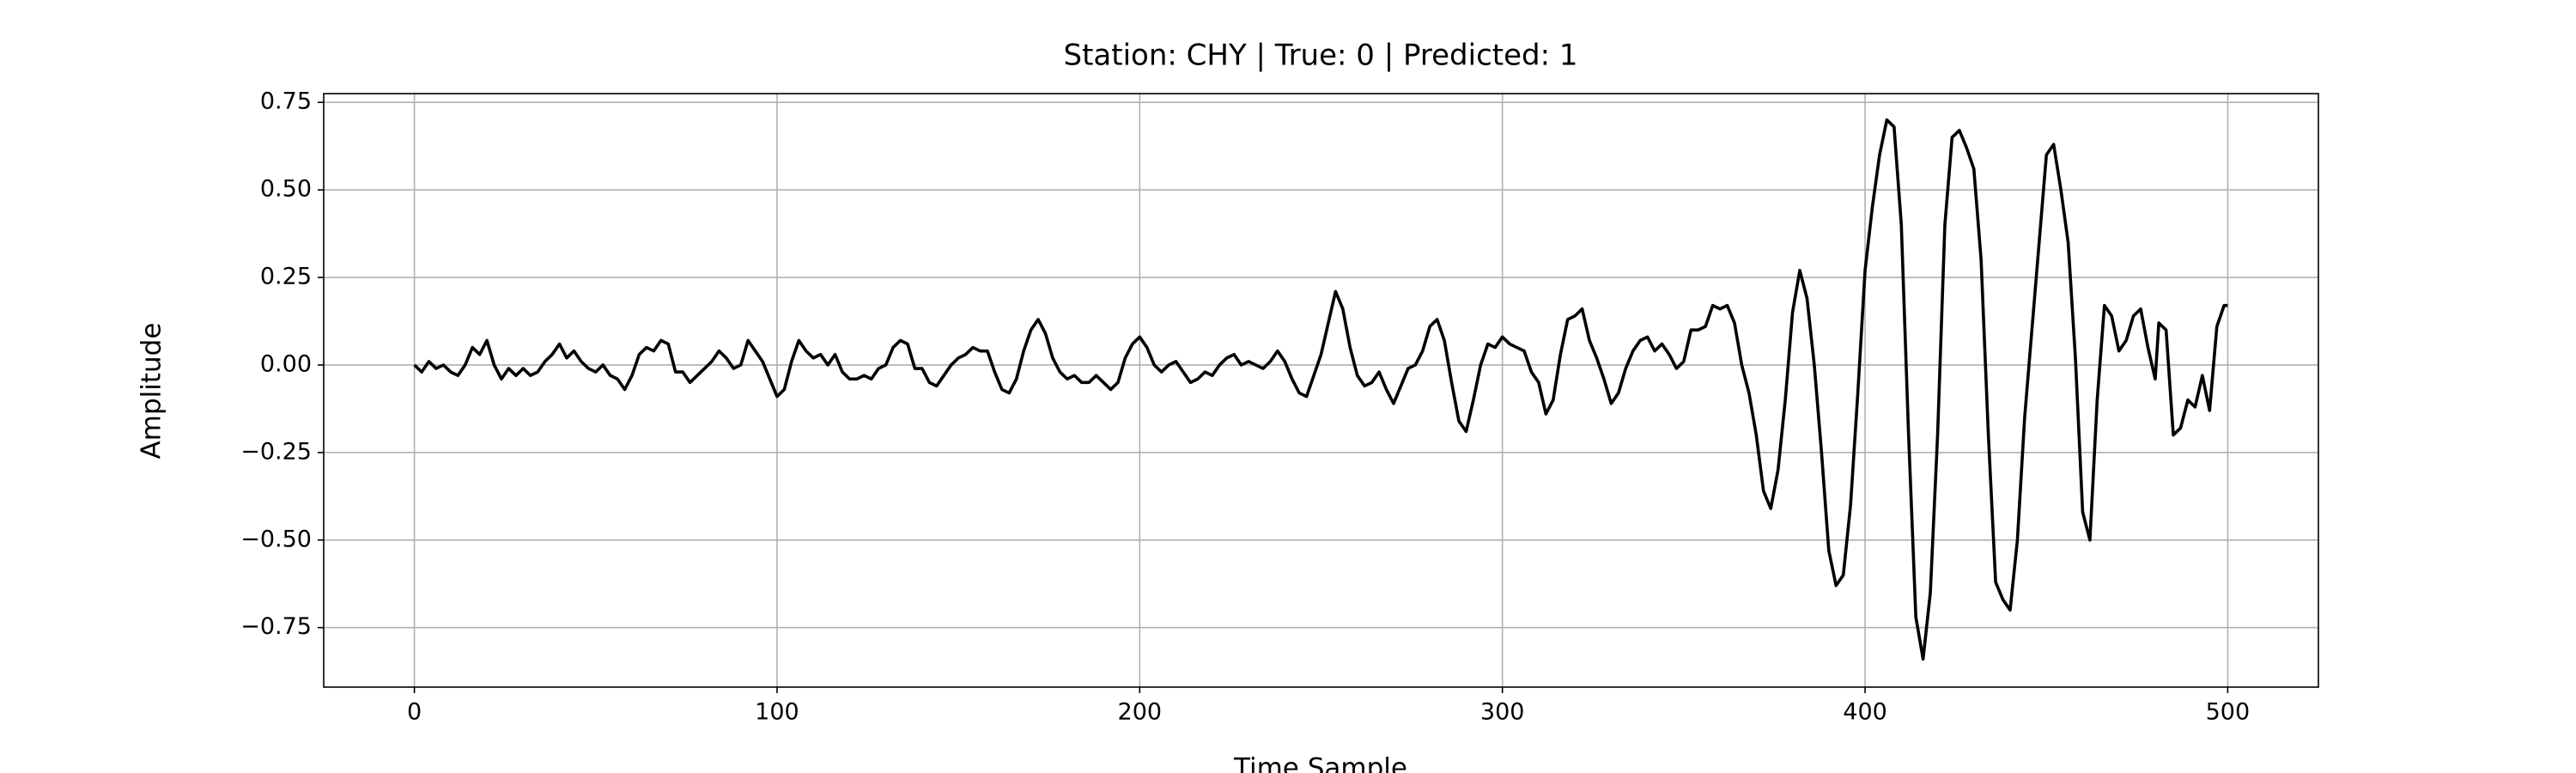 The image size is (2576, 773). Describe the element at coordinates (286, 363) in the screenshot. I see `y-tick-label: 0.00` at that location.